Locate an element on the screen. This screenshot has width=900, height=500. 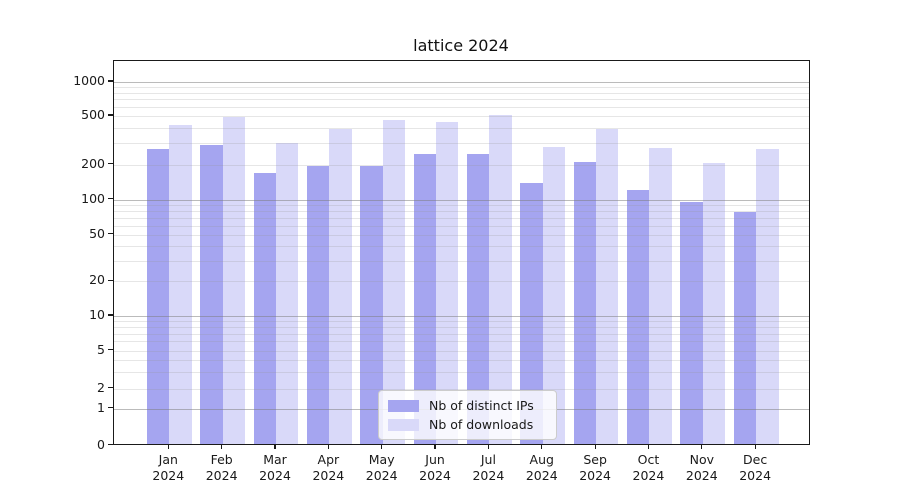
bar-mar-distinct-ips is located at coordinates (264, 308).